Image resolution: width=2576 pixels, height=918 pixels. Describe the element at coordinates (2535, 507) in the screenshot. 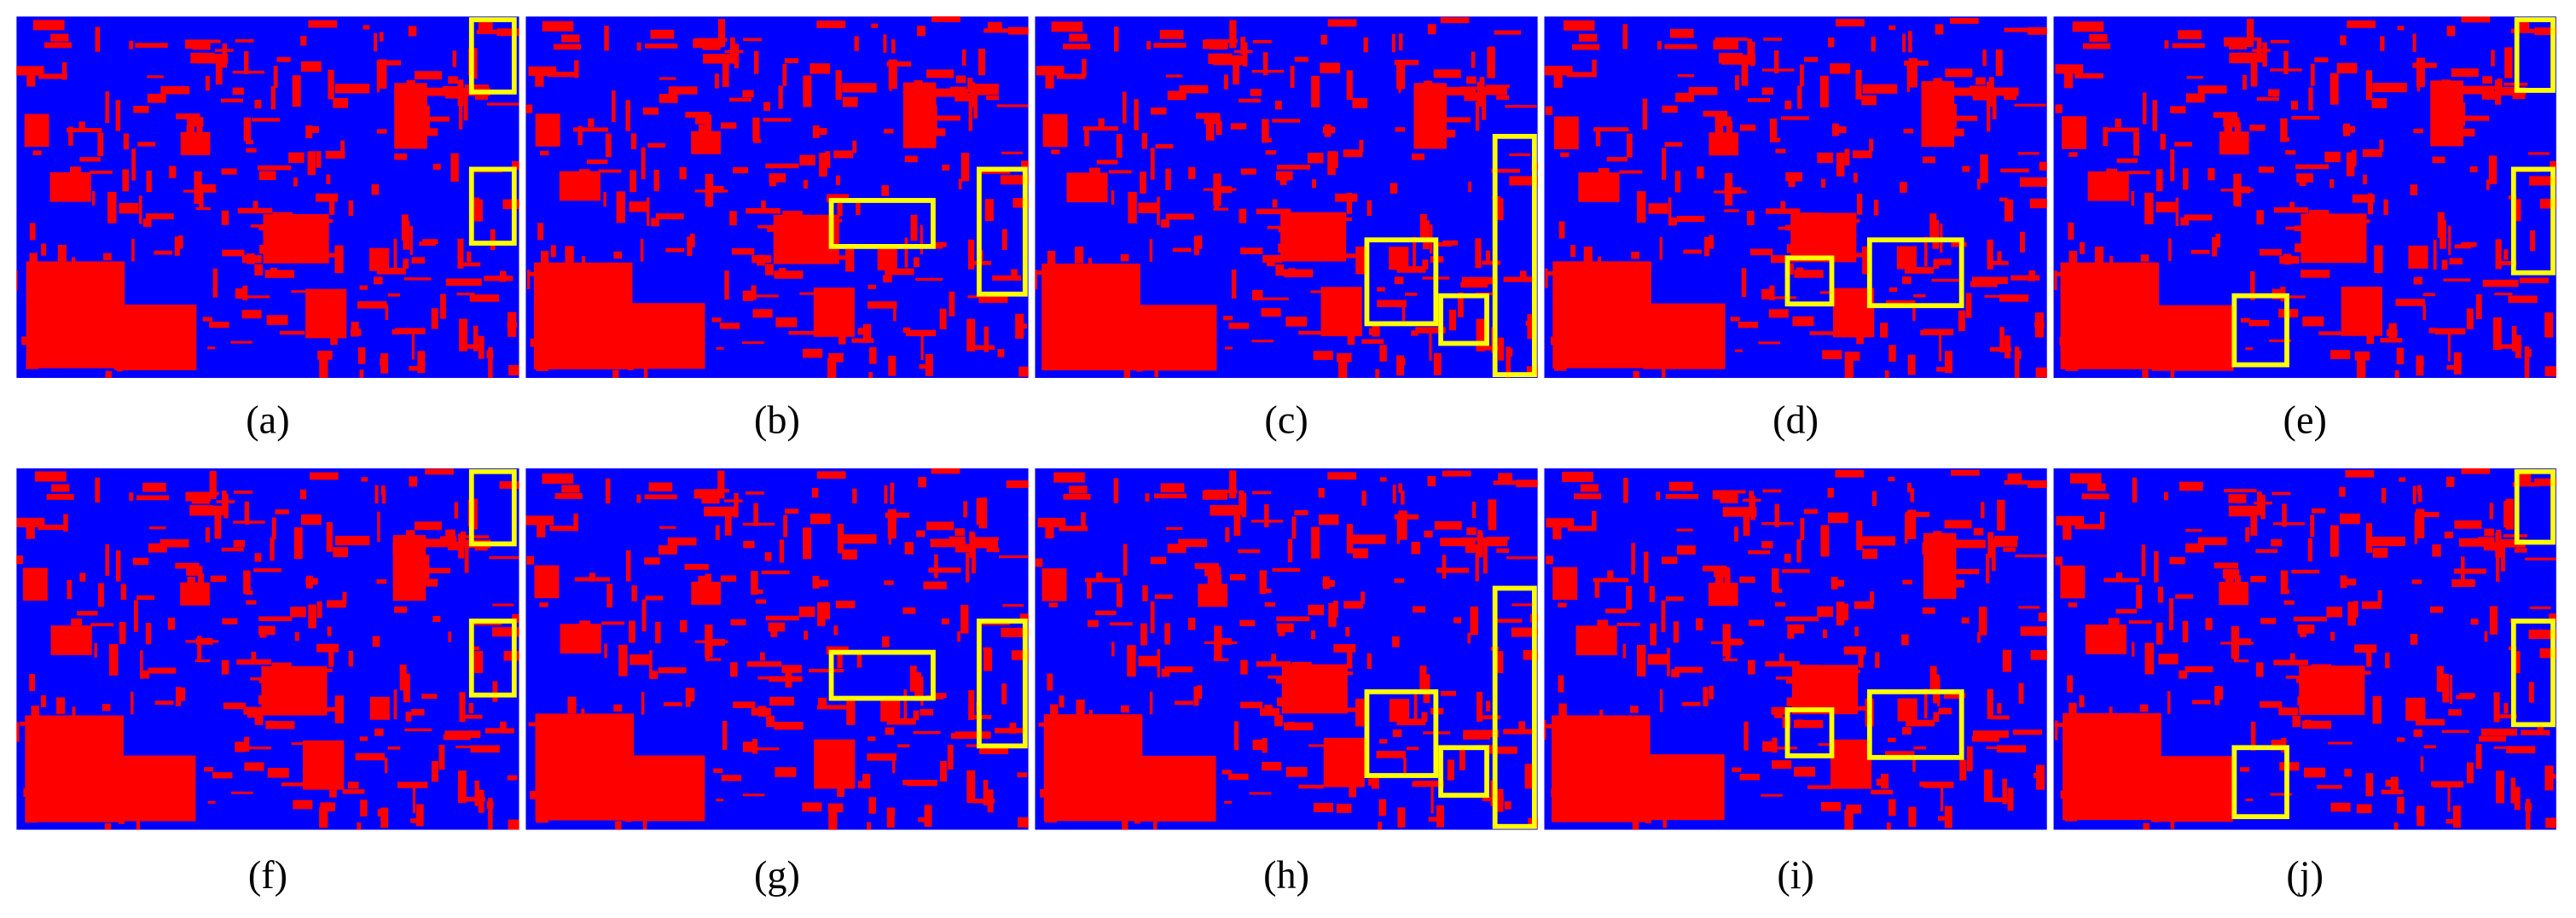

I see `highlight-box` at that location.